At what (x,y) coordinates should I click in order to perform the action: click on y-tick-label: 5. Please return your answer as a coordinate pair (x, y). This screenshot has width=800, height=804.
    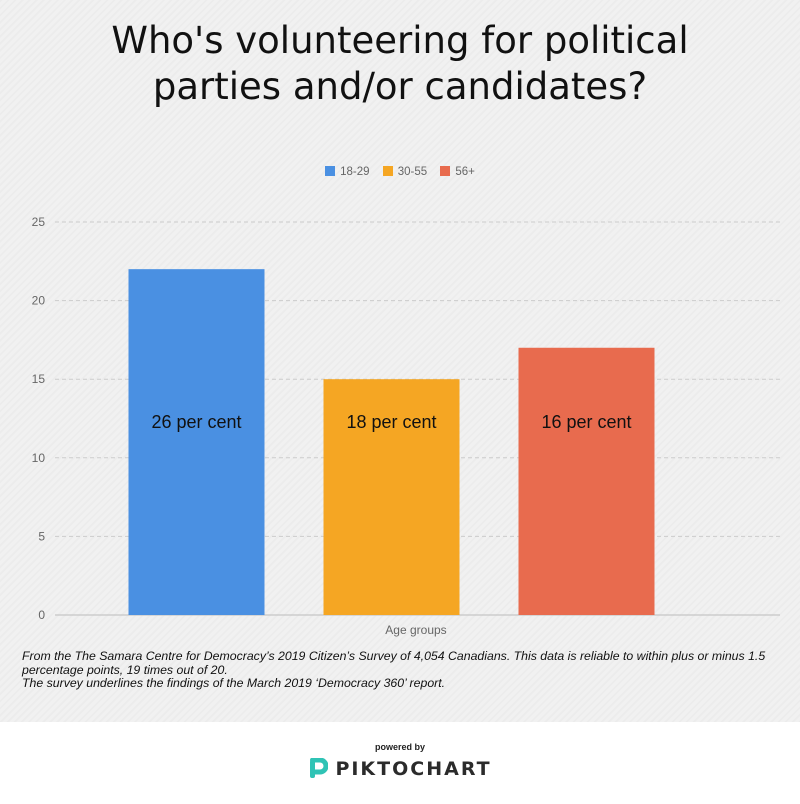
    Looking at the image, I should click on (41, 536).